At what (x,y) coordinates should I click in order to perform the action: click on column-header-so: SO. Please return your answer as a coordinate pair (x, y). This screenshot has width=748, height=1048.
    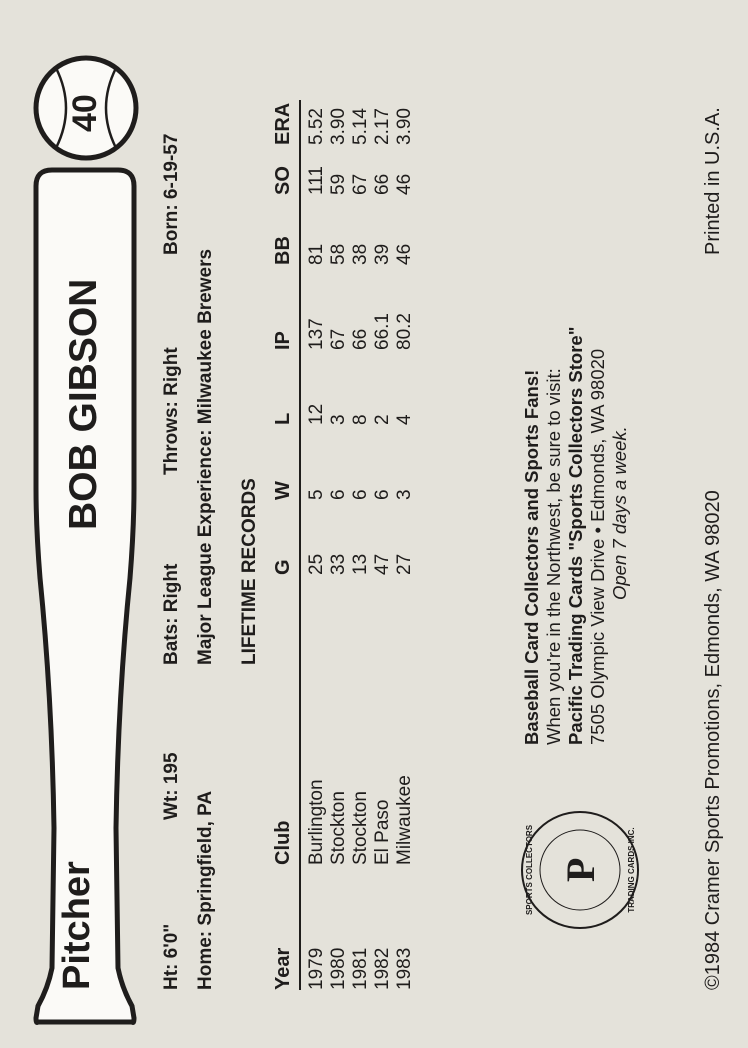
    Looking at the image, I should click on (283, 180).